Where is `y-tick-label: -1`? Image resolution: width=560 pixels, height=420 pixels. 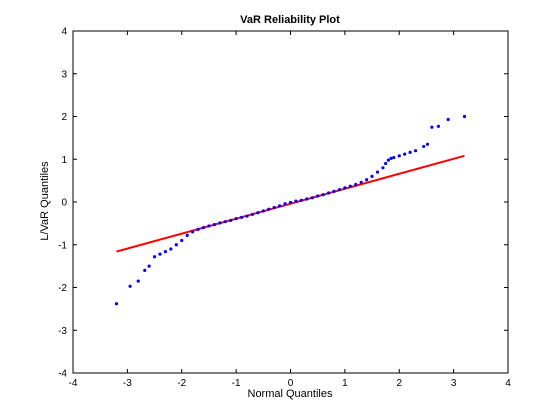
y-tick-label: -1 is located at coordinates (62, 245).